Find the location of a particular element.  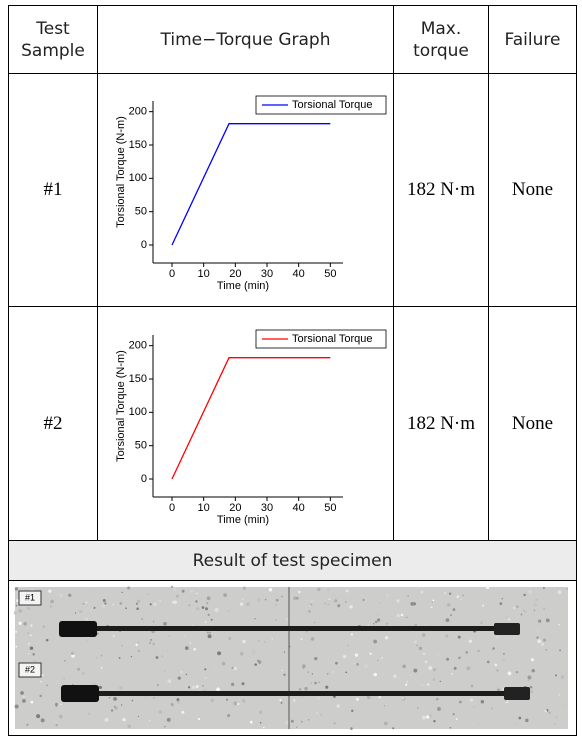

x-tick-label: 50 is located at coordinates (330, 274).